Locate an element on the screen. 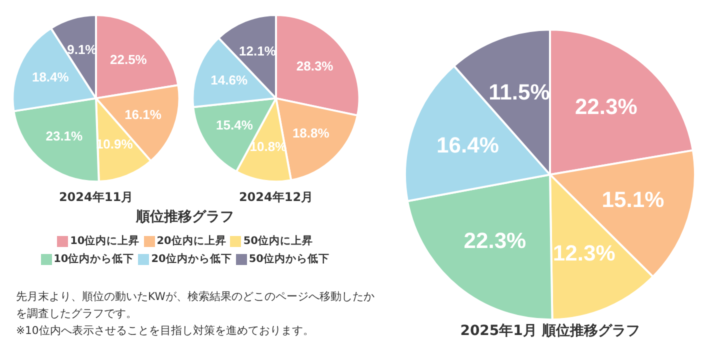 This screenshot has height=344, width=704. data-label: 18.8% is located at coordinates (311, 133).